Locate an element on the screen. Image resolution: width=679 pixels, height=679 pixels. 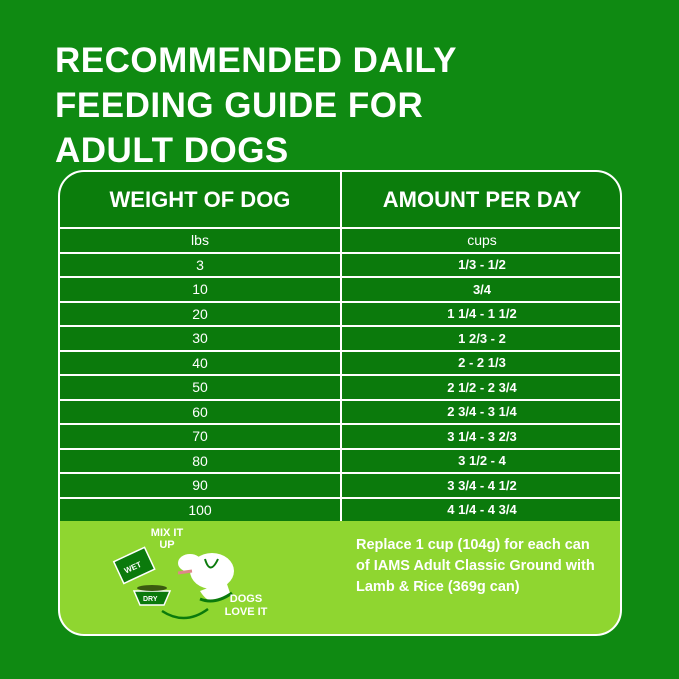
amount-cell: 3 3/4 - 4 1/2 is located at coordinates (481, 485).